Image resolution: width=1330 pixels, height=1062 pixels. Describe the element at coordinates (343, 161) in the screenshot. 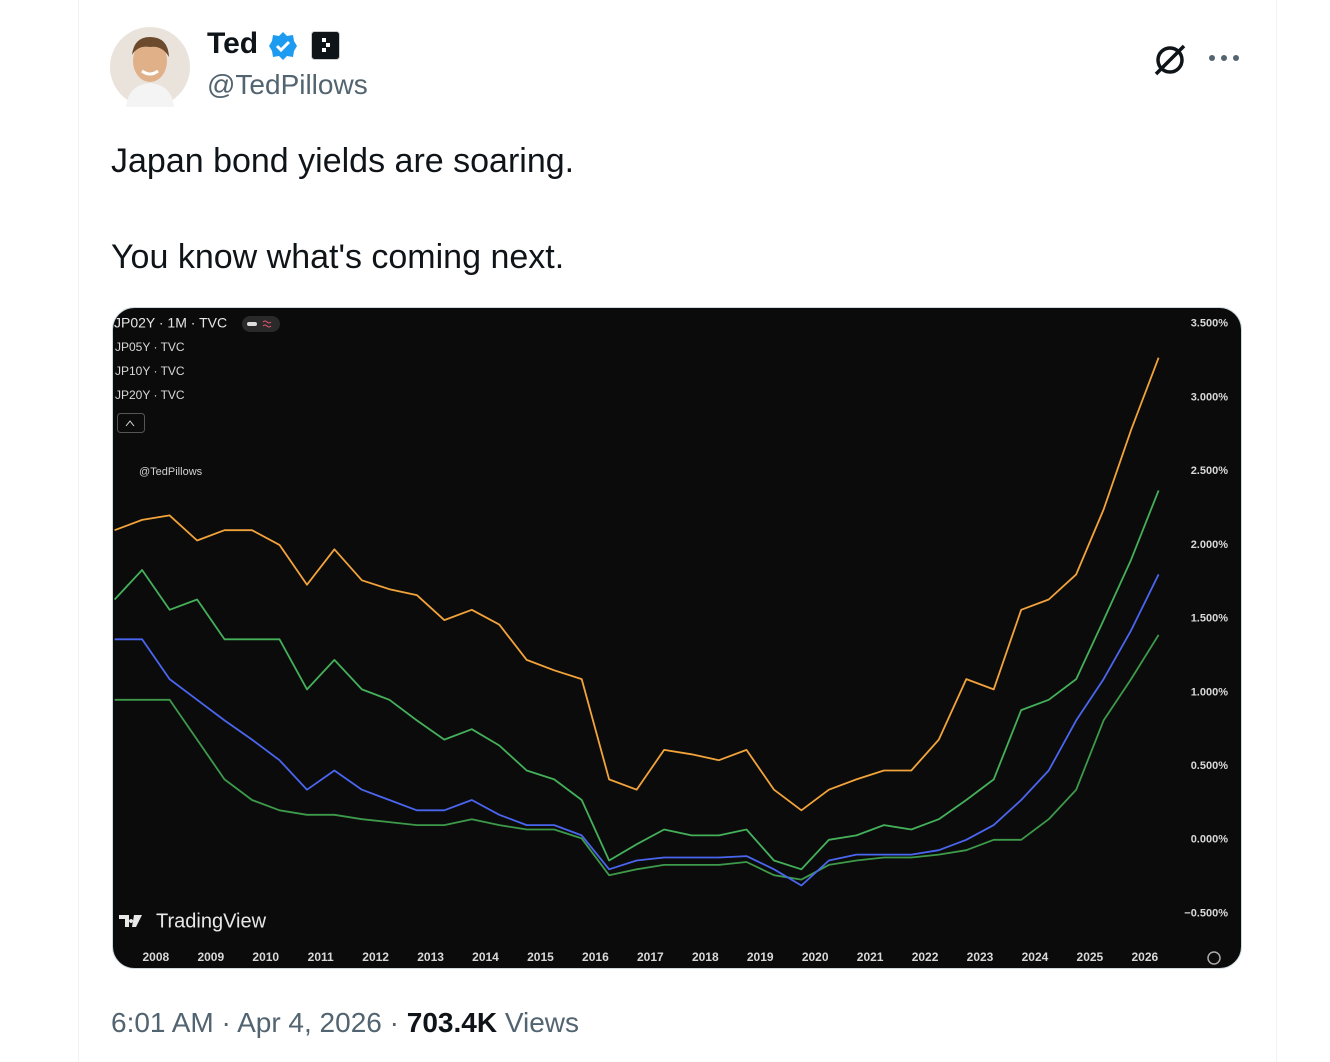

I see `tweet-text: Japan bond yields are soaring.` at that location.